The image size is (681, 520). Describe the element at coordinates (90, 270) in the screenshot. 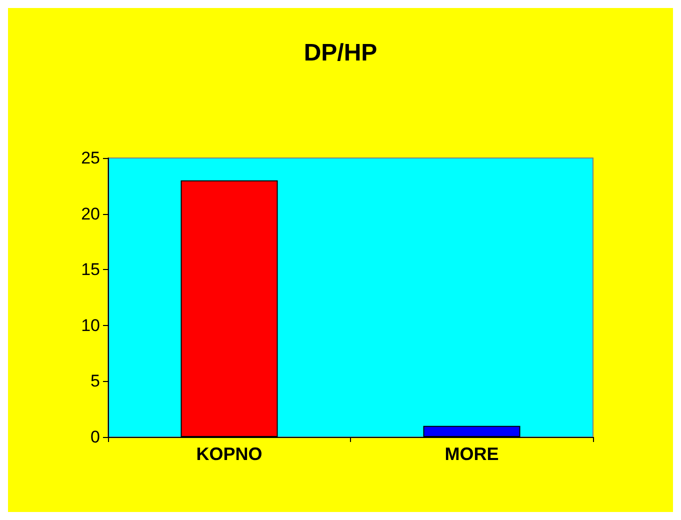

I see `y-tick-label: 15` at that location.